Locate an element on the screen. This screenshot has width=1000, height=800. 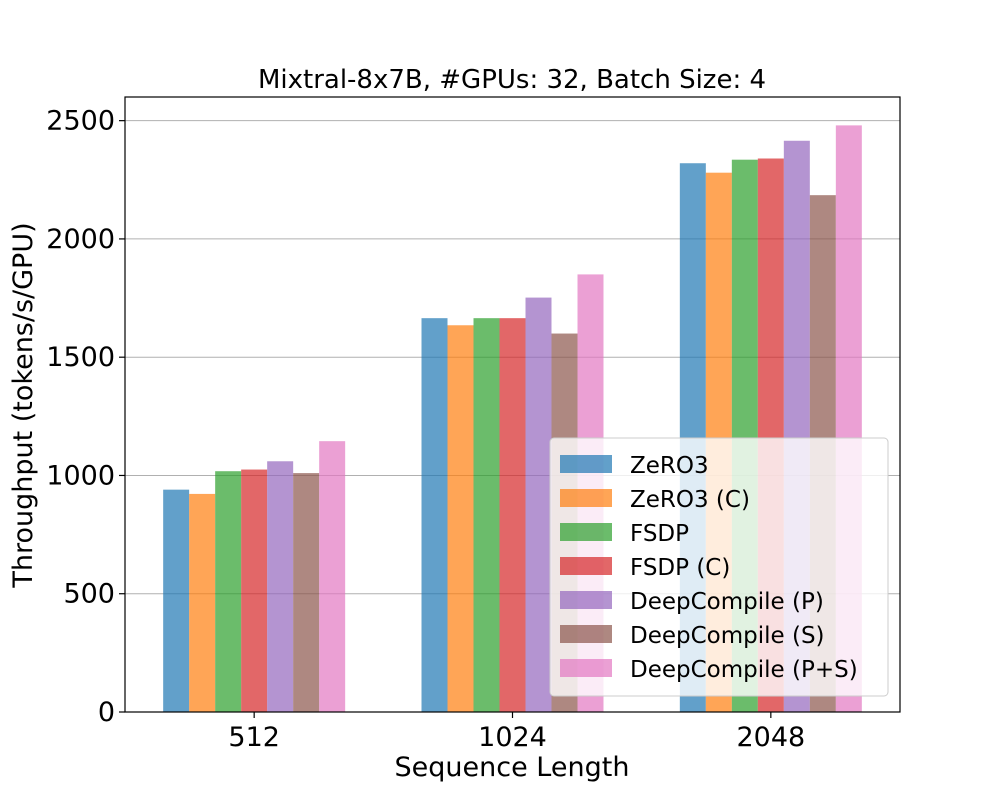
legend-box is located at coordinates (719, 567).